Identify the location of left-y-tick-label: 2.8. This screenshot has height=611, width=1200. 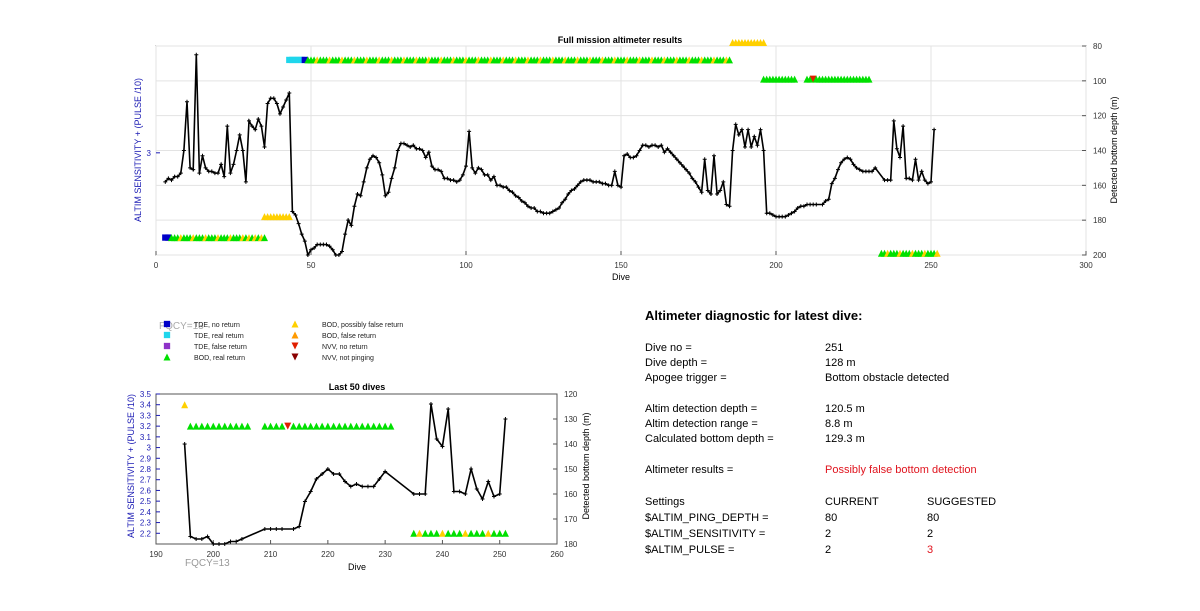
(146, 469).